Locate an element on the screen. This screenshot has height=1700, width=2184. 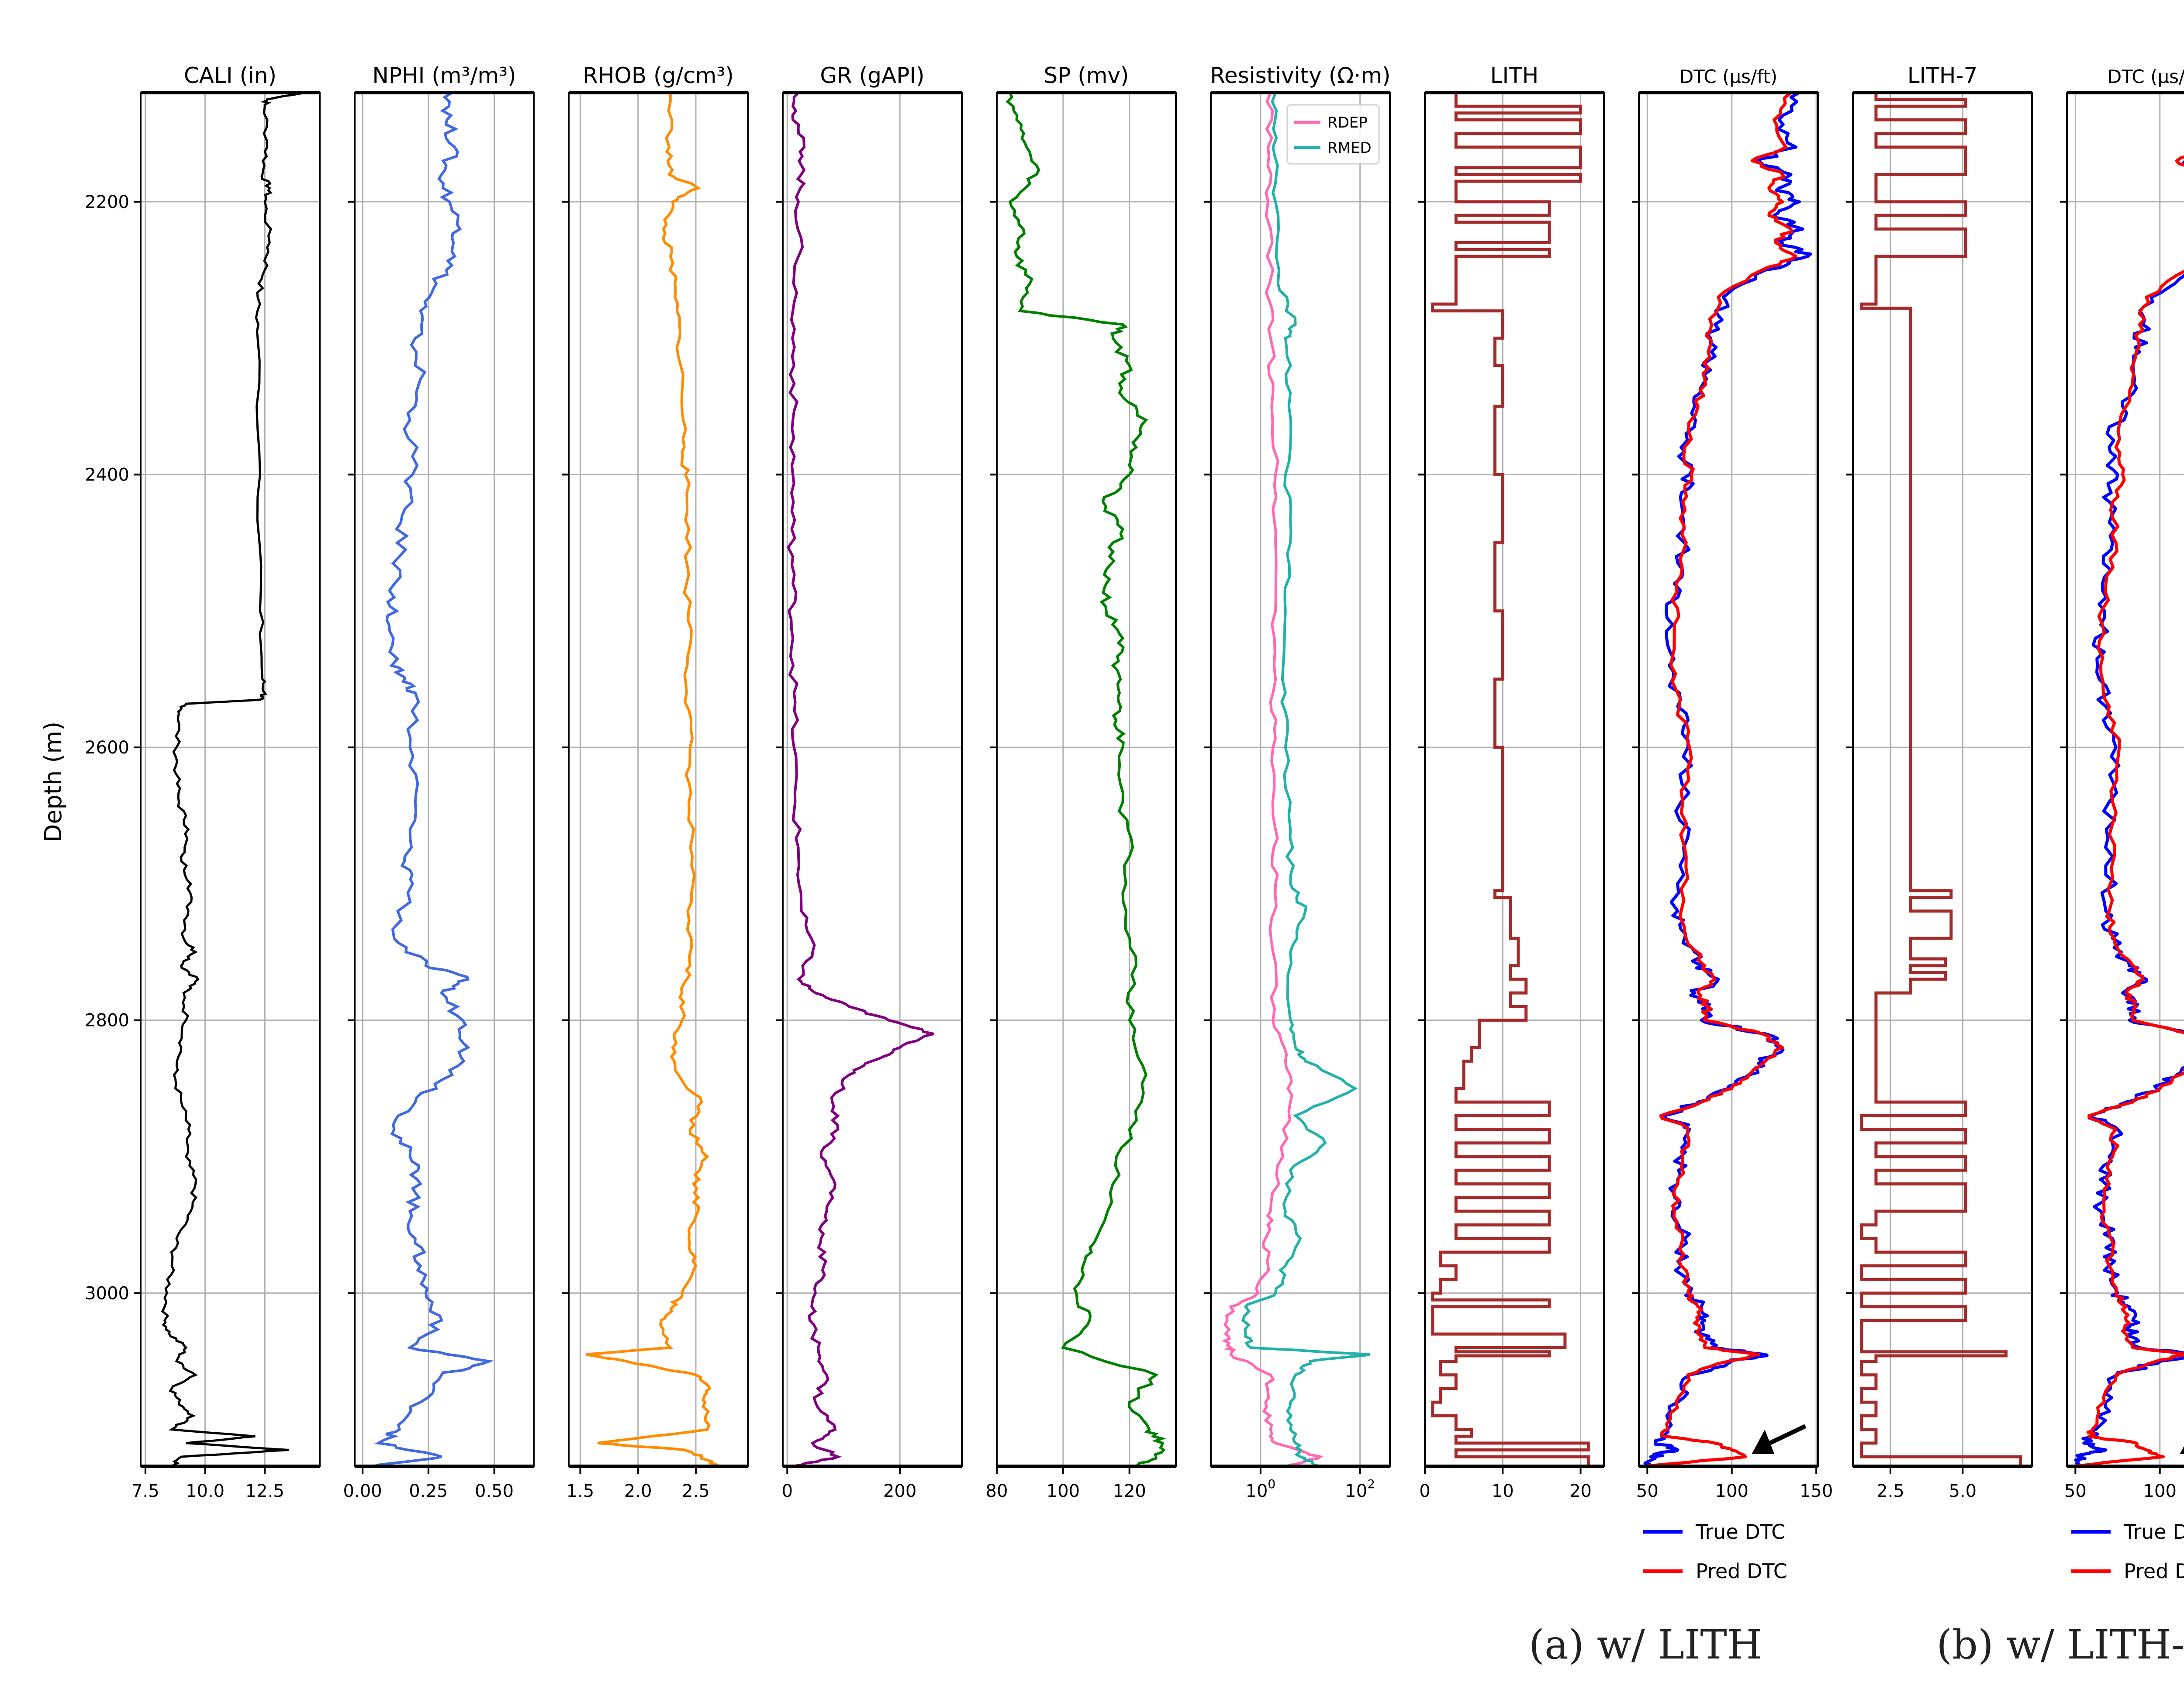
x-tick-label: 0.50 is located at coordinates (494, 1491).